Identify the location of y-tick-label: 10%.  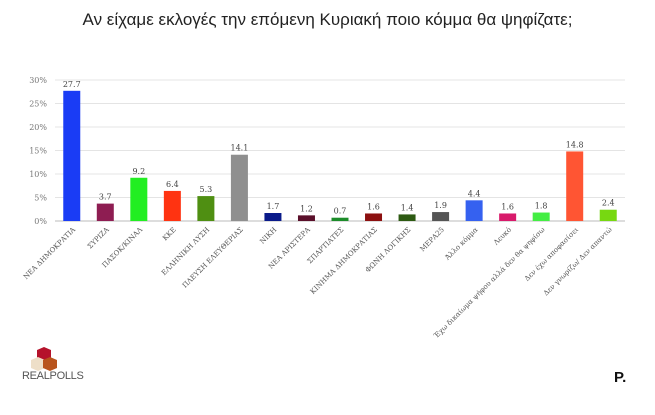
(38, 174).